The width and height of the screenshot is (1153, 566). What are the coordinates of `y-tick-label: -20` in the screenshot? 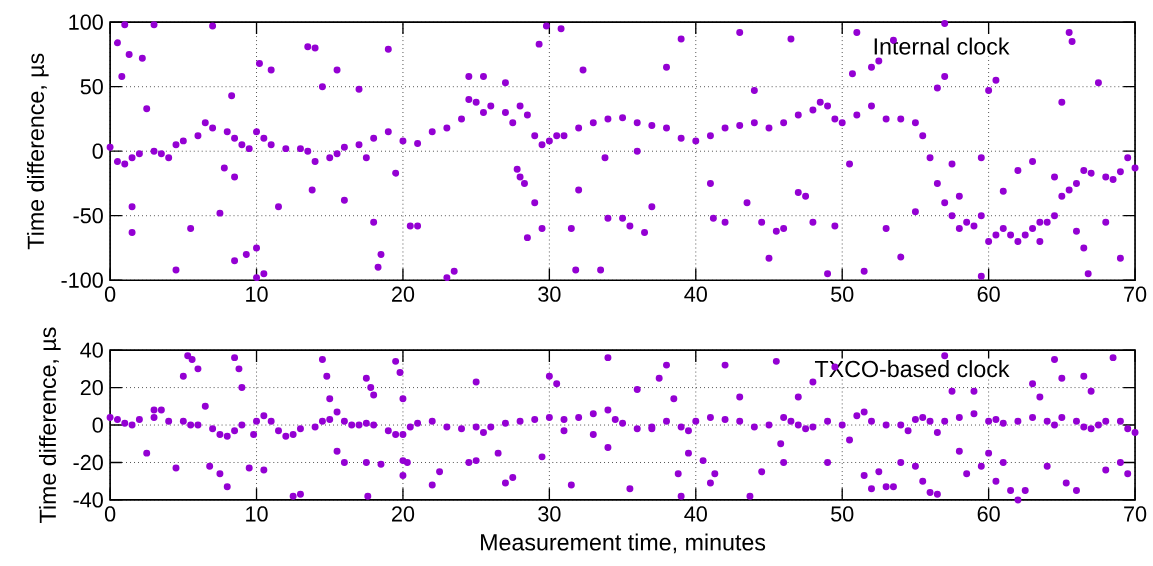 It's located at (88, 462).